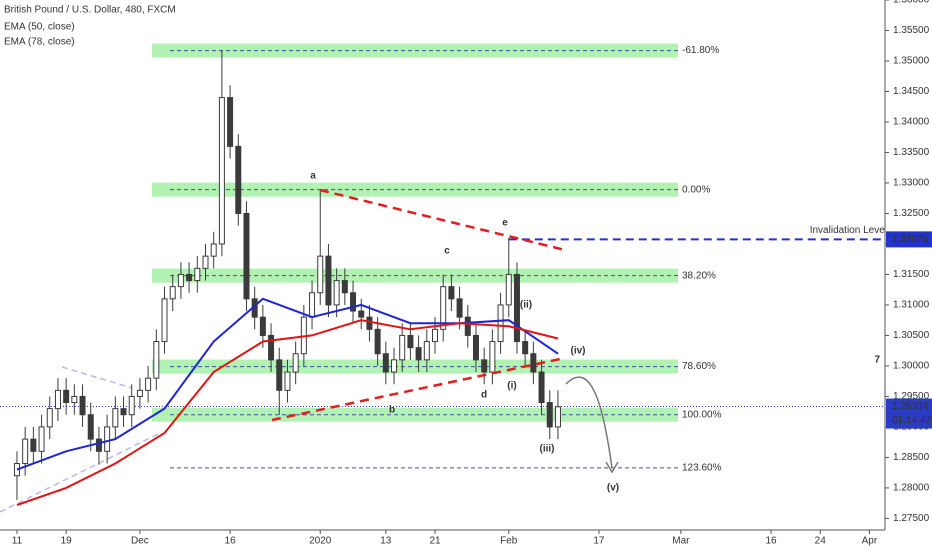 This screenshot has height=550, width=932. I want to click on x-tick-label: Feb, so click(509, 541).